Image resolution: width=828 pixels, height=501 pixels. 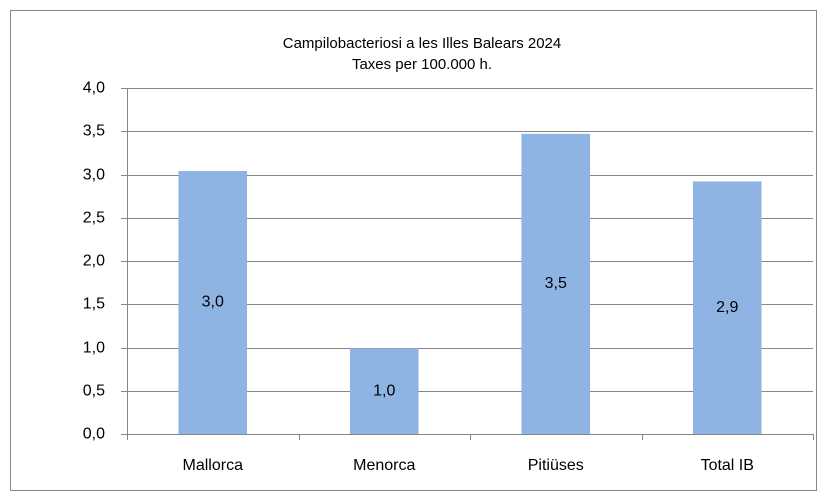 I want to click on x-tick-label: Pitiüses, so click(x=556, y=465).